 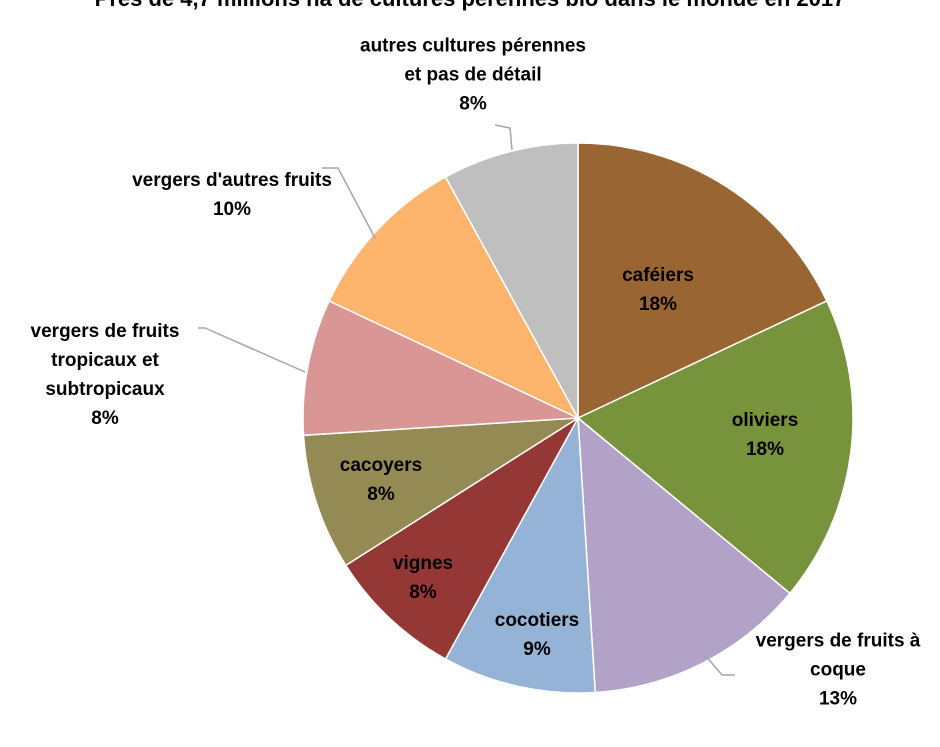 What do you see at coordinates (423, 578) in the screenshot?
I see `slice-label: vignes 8%` at bounding box center [423, 578].